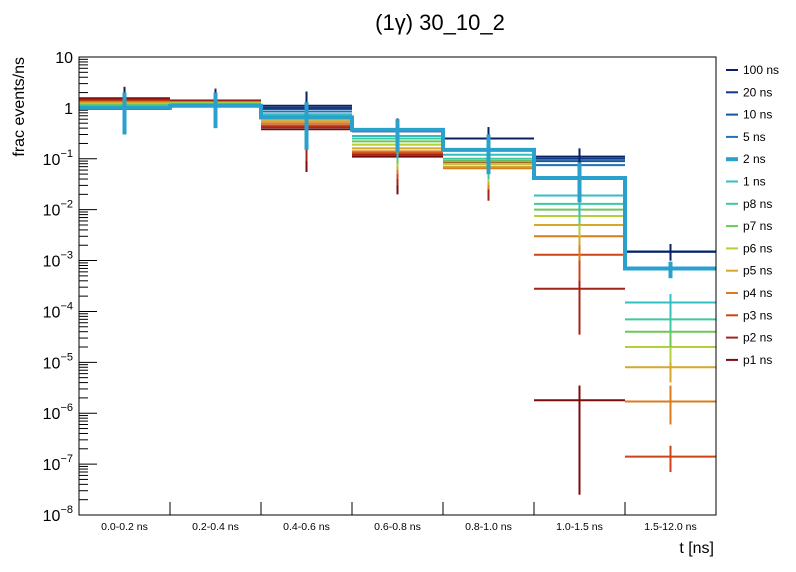 The image size is (796, 572). What do you see at coordinates (757, 92) in the screenshot?
I see `legend-label: 20 ns` at bounding box center [757, 92].